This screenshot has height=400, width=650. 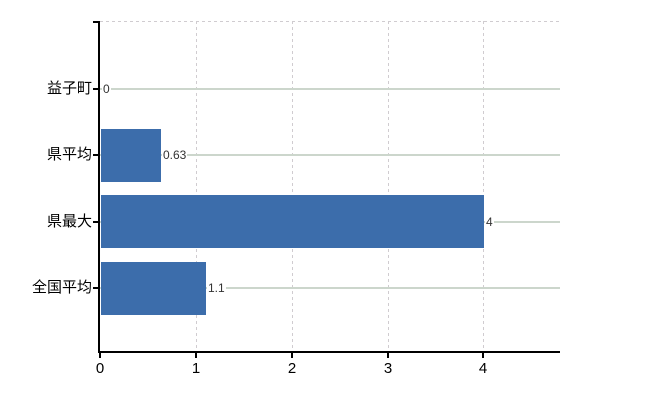 What do you see at coordinates (69, 154) in the screenshot?
I see `category-label-県平均: 県平均` at bounding box center [69, 154].